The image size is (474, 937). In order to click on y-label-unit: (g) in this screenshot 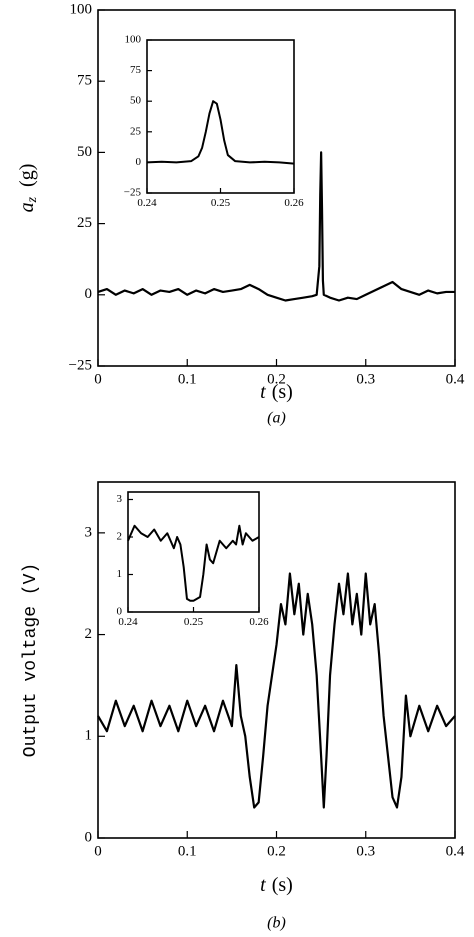, I will do `click(27, 175)`.